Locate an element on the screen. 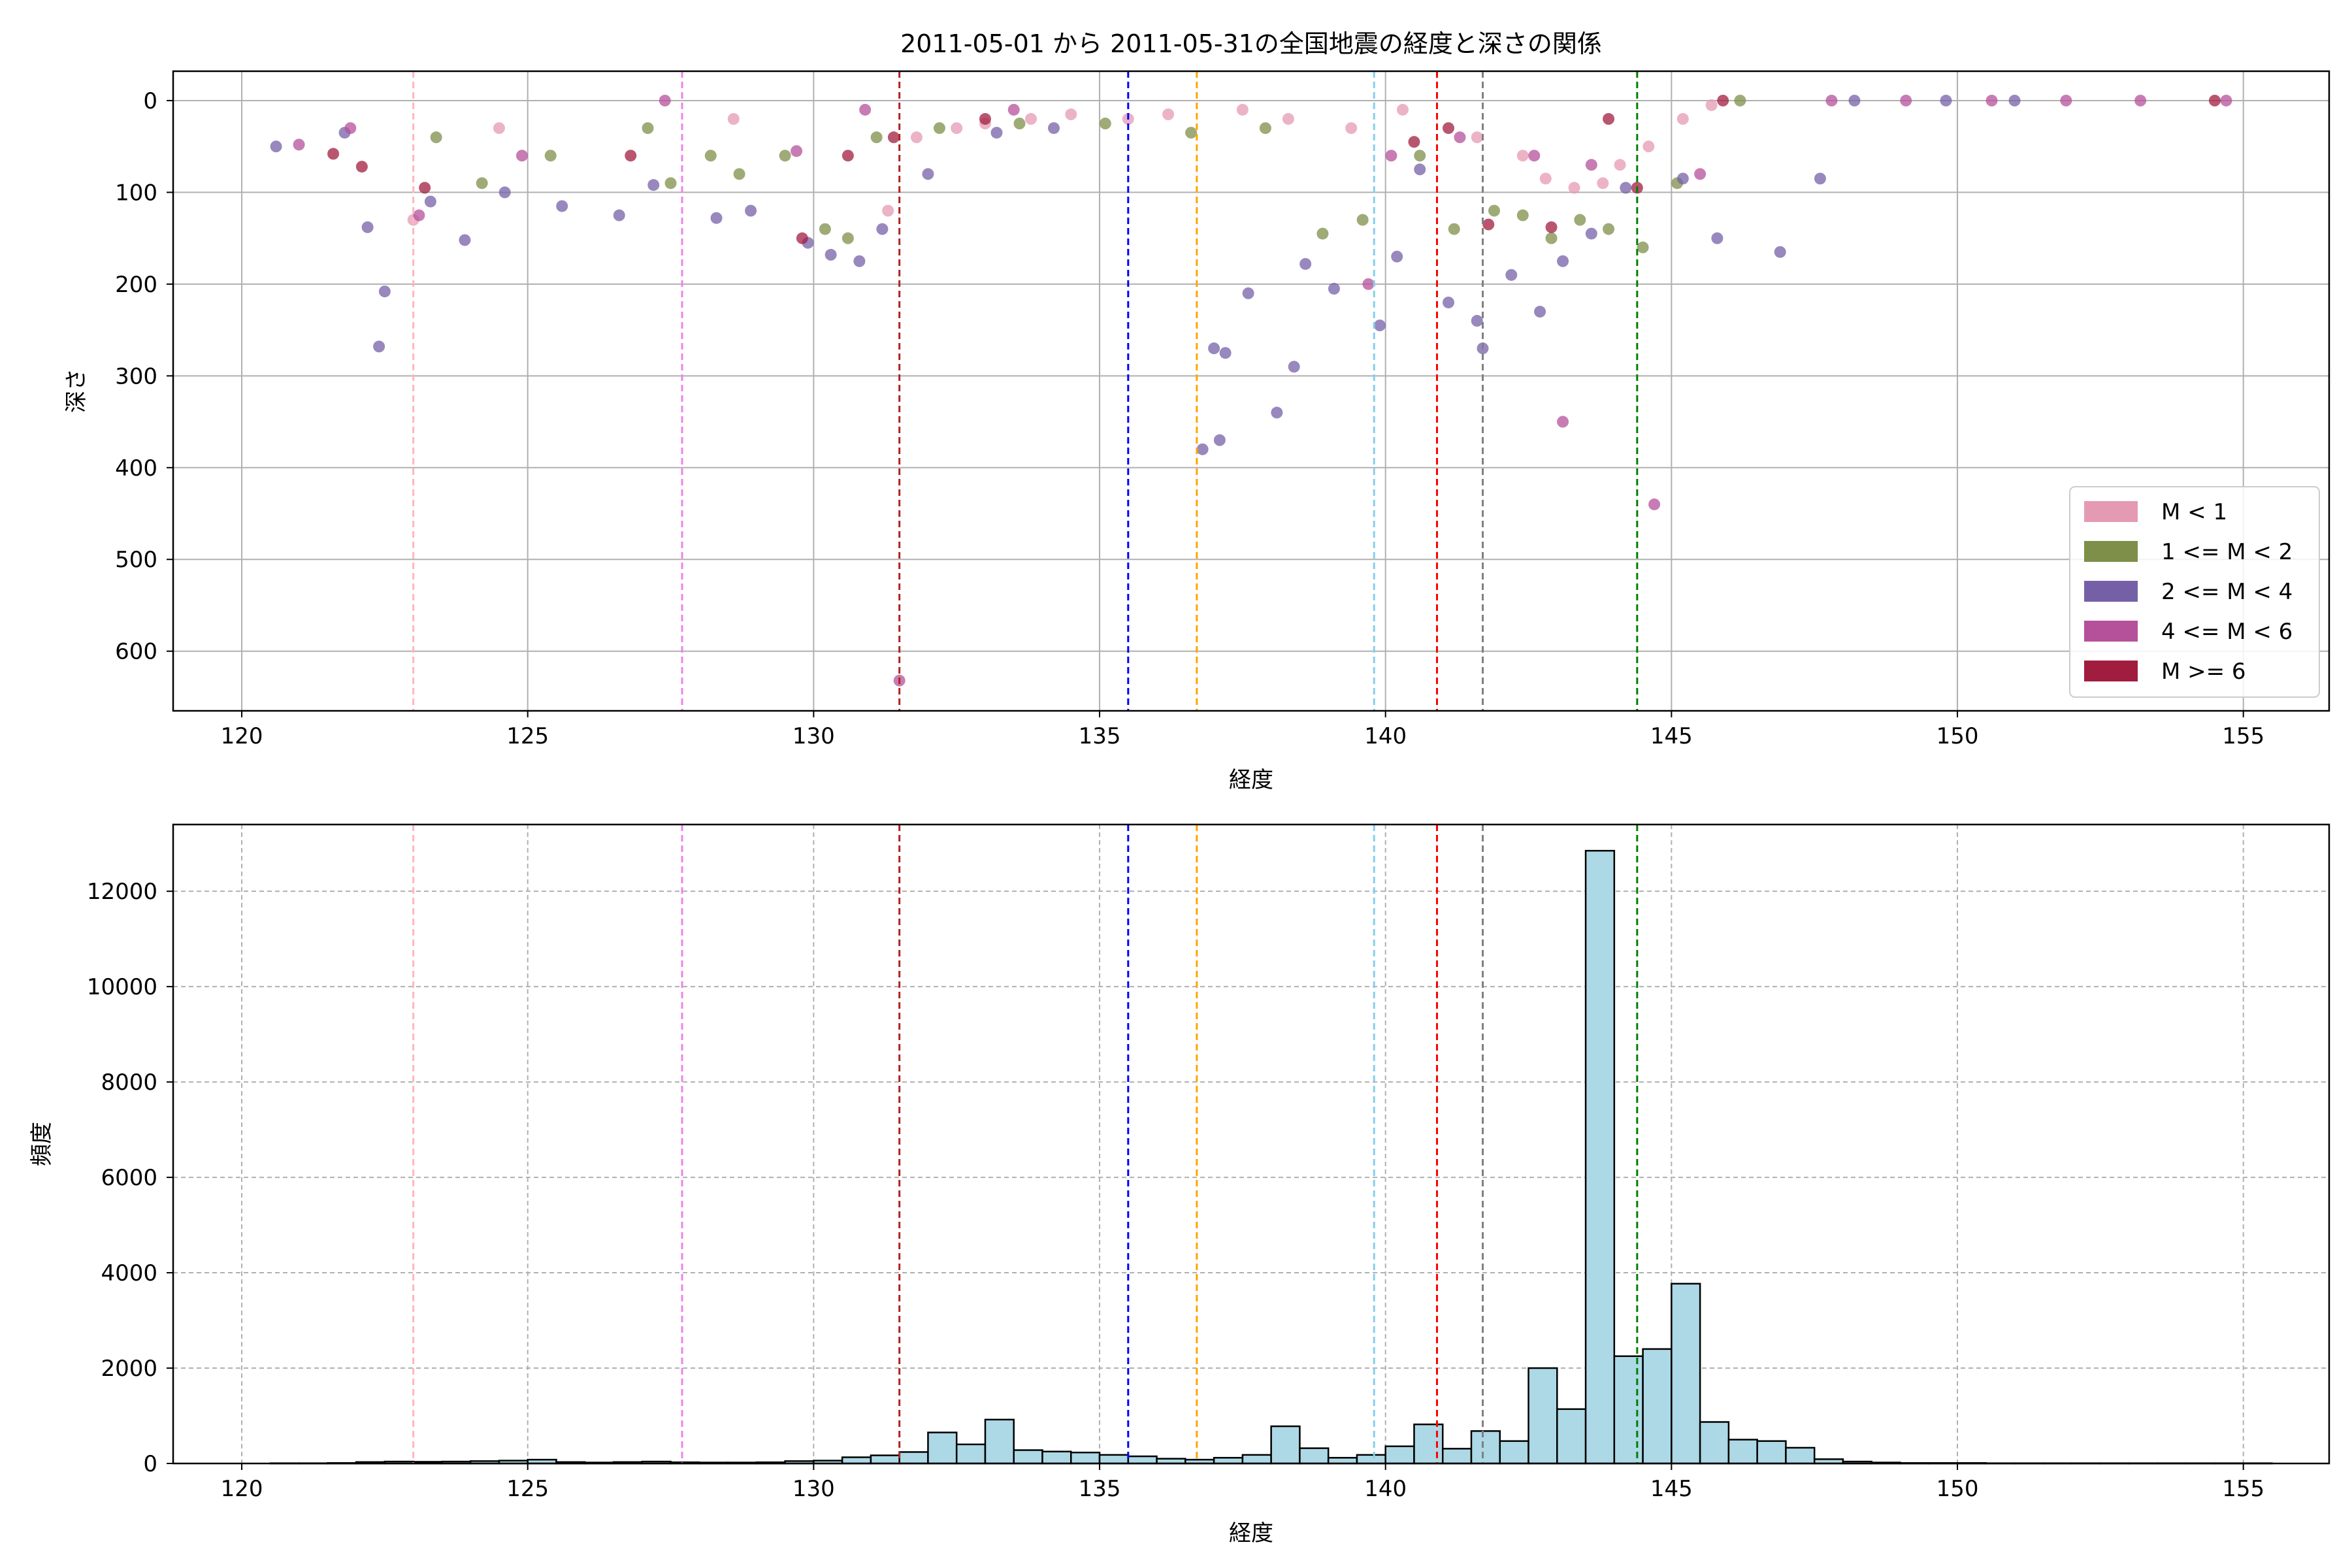 The width and height of the screenshot is (2352, 1568). histogram-xtick-label: 130 is located at coordinates (813, 1489).